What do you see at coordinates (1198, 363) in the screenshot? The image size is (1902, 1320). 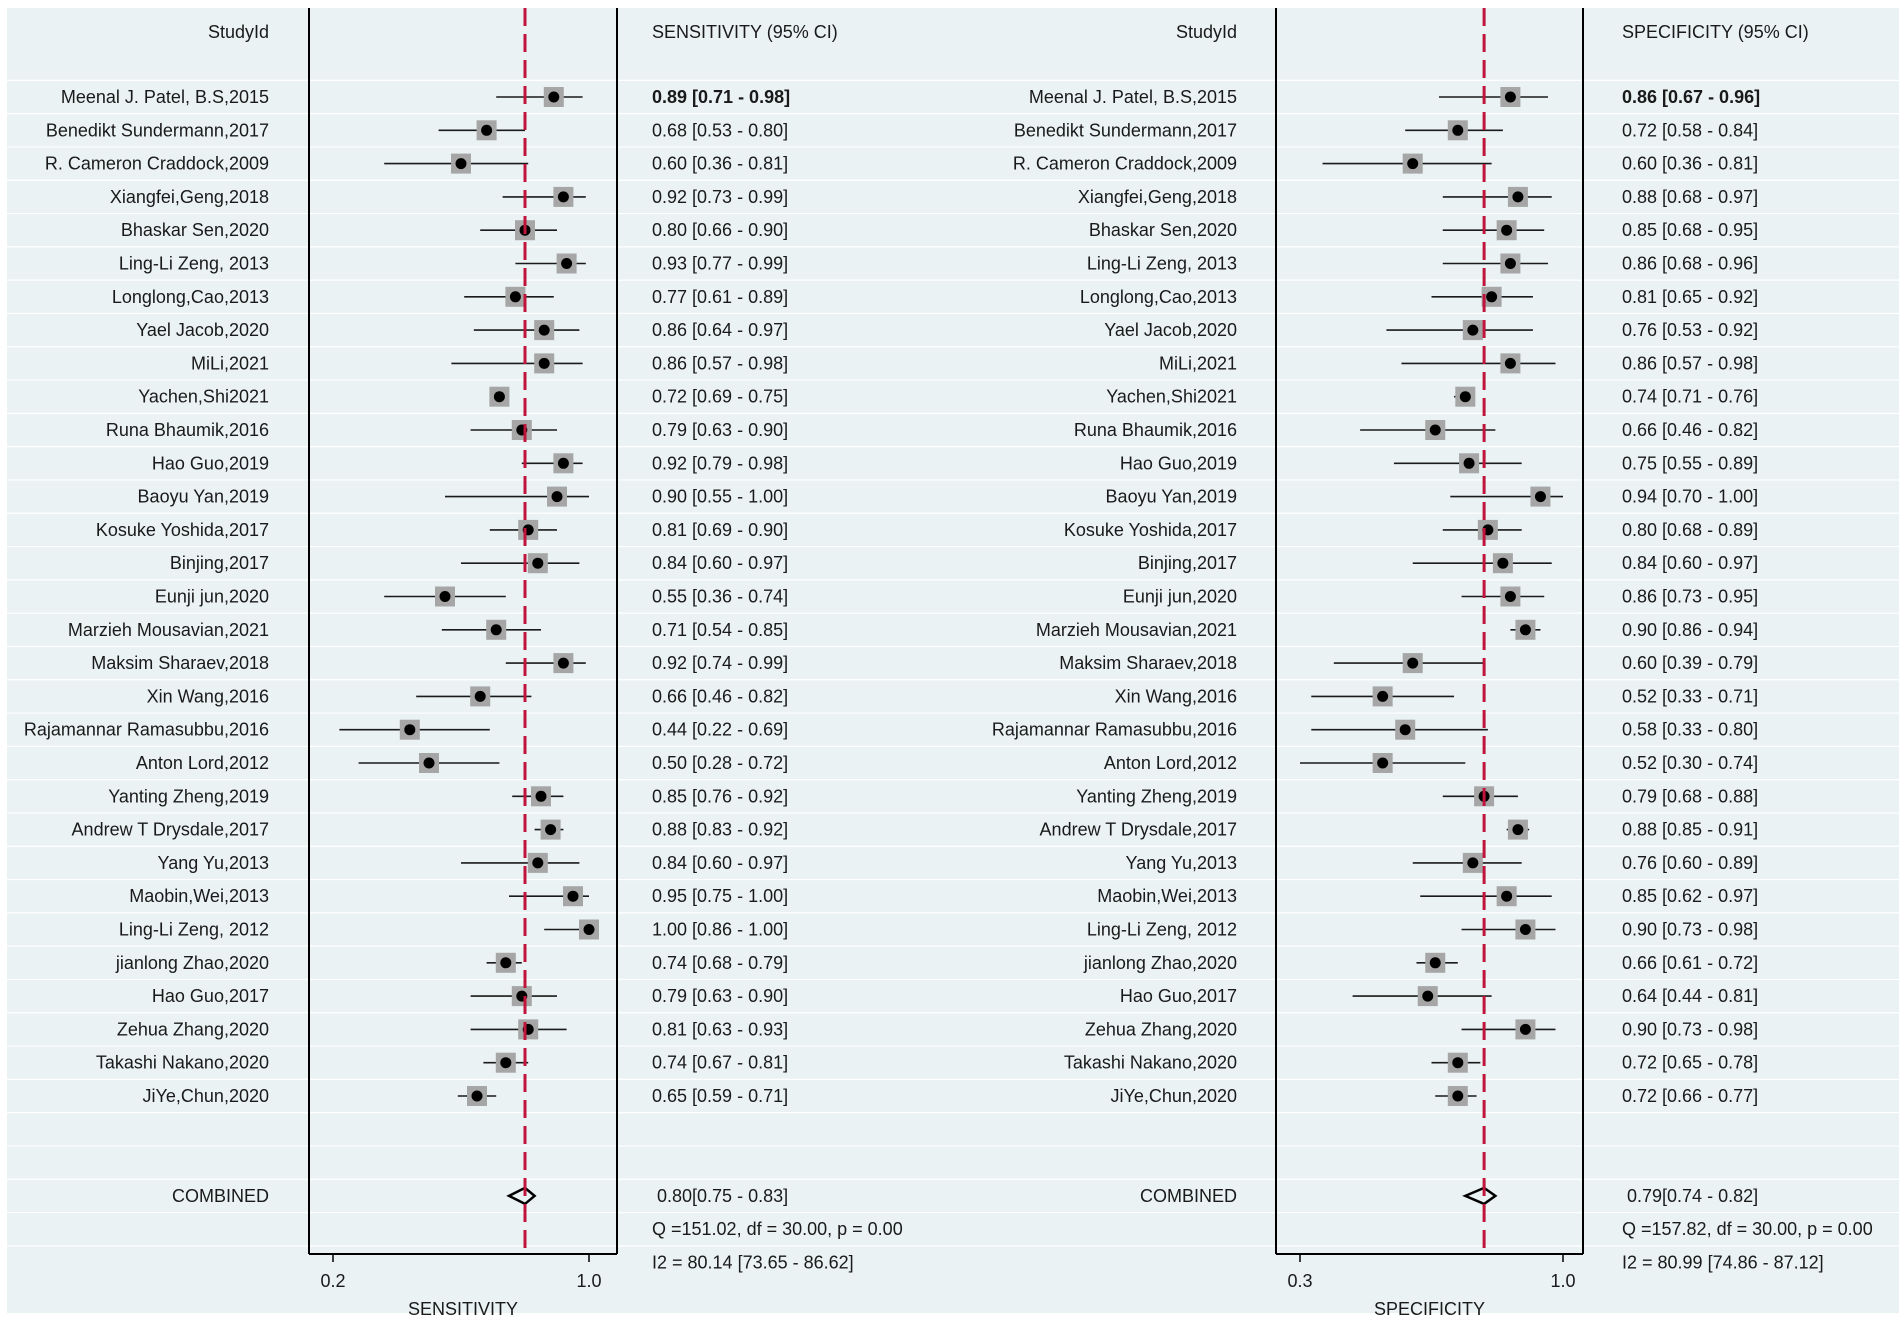 I see `study-name: MiLi,2021` at bounding box center [1198, 363].